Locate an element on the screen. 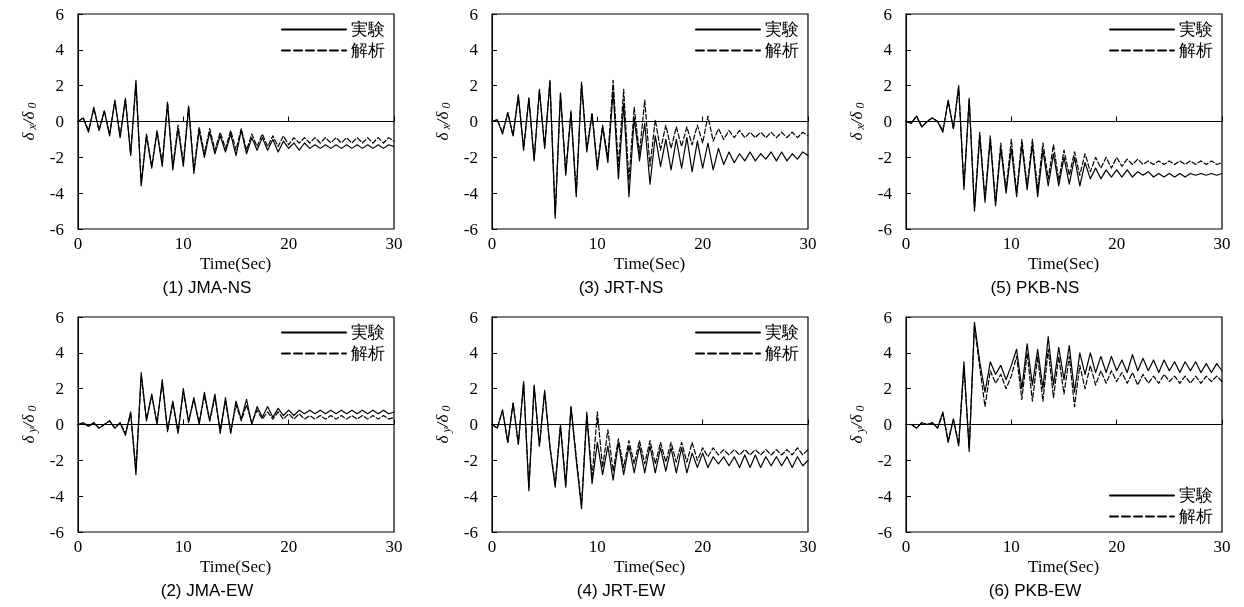 The width and height of the screenshot is (1244, 607). text: (4) JRT-EW is located at coordinates (621, 590).